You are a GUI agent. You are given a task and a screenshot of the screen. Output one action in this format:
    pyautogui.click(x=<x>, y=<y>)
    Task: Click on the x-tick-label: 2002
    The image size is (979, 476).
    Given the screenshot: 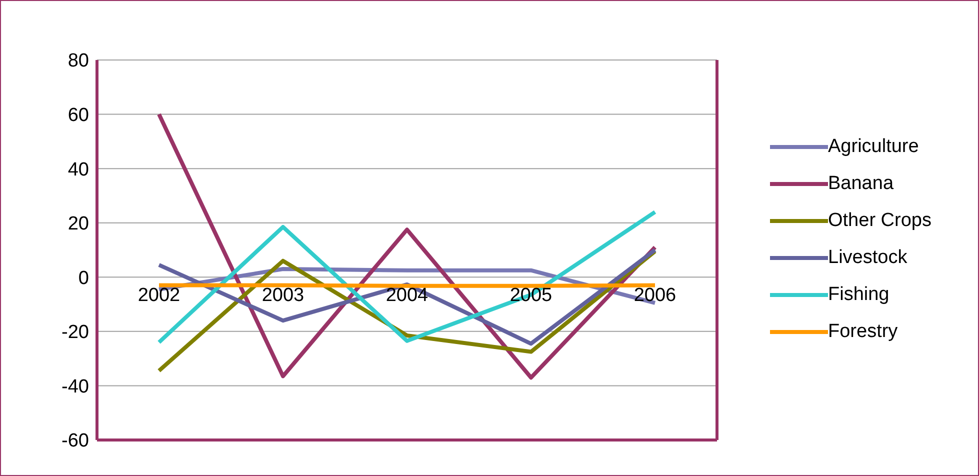 What is the action you would take?
    pyautogui.click(x=159, y=295)
    